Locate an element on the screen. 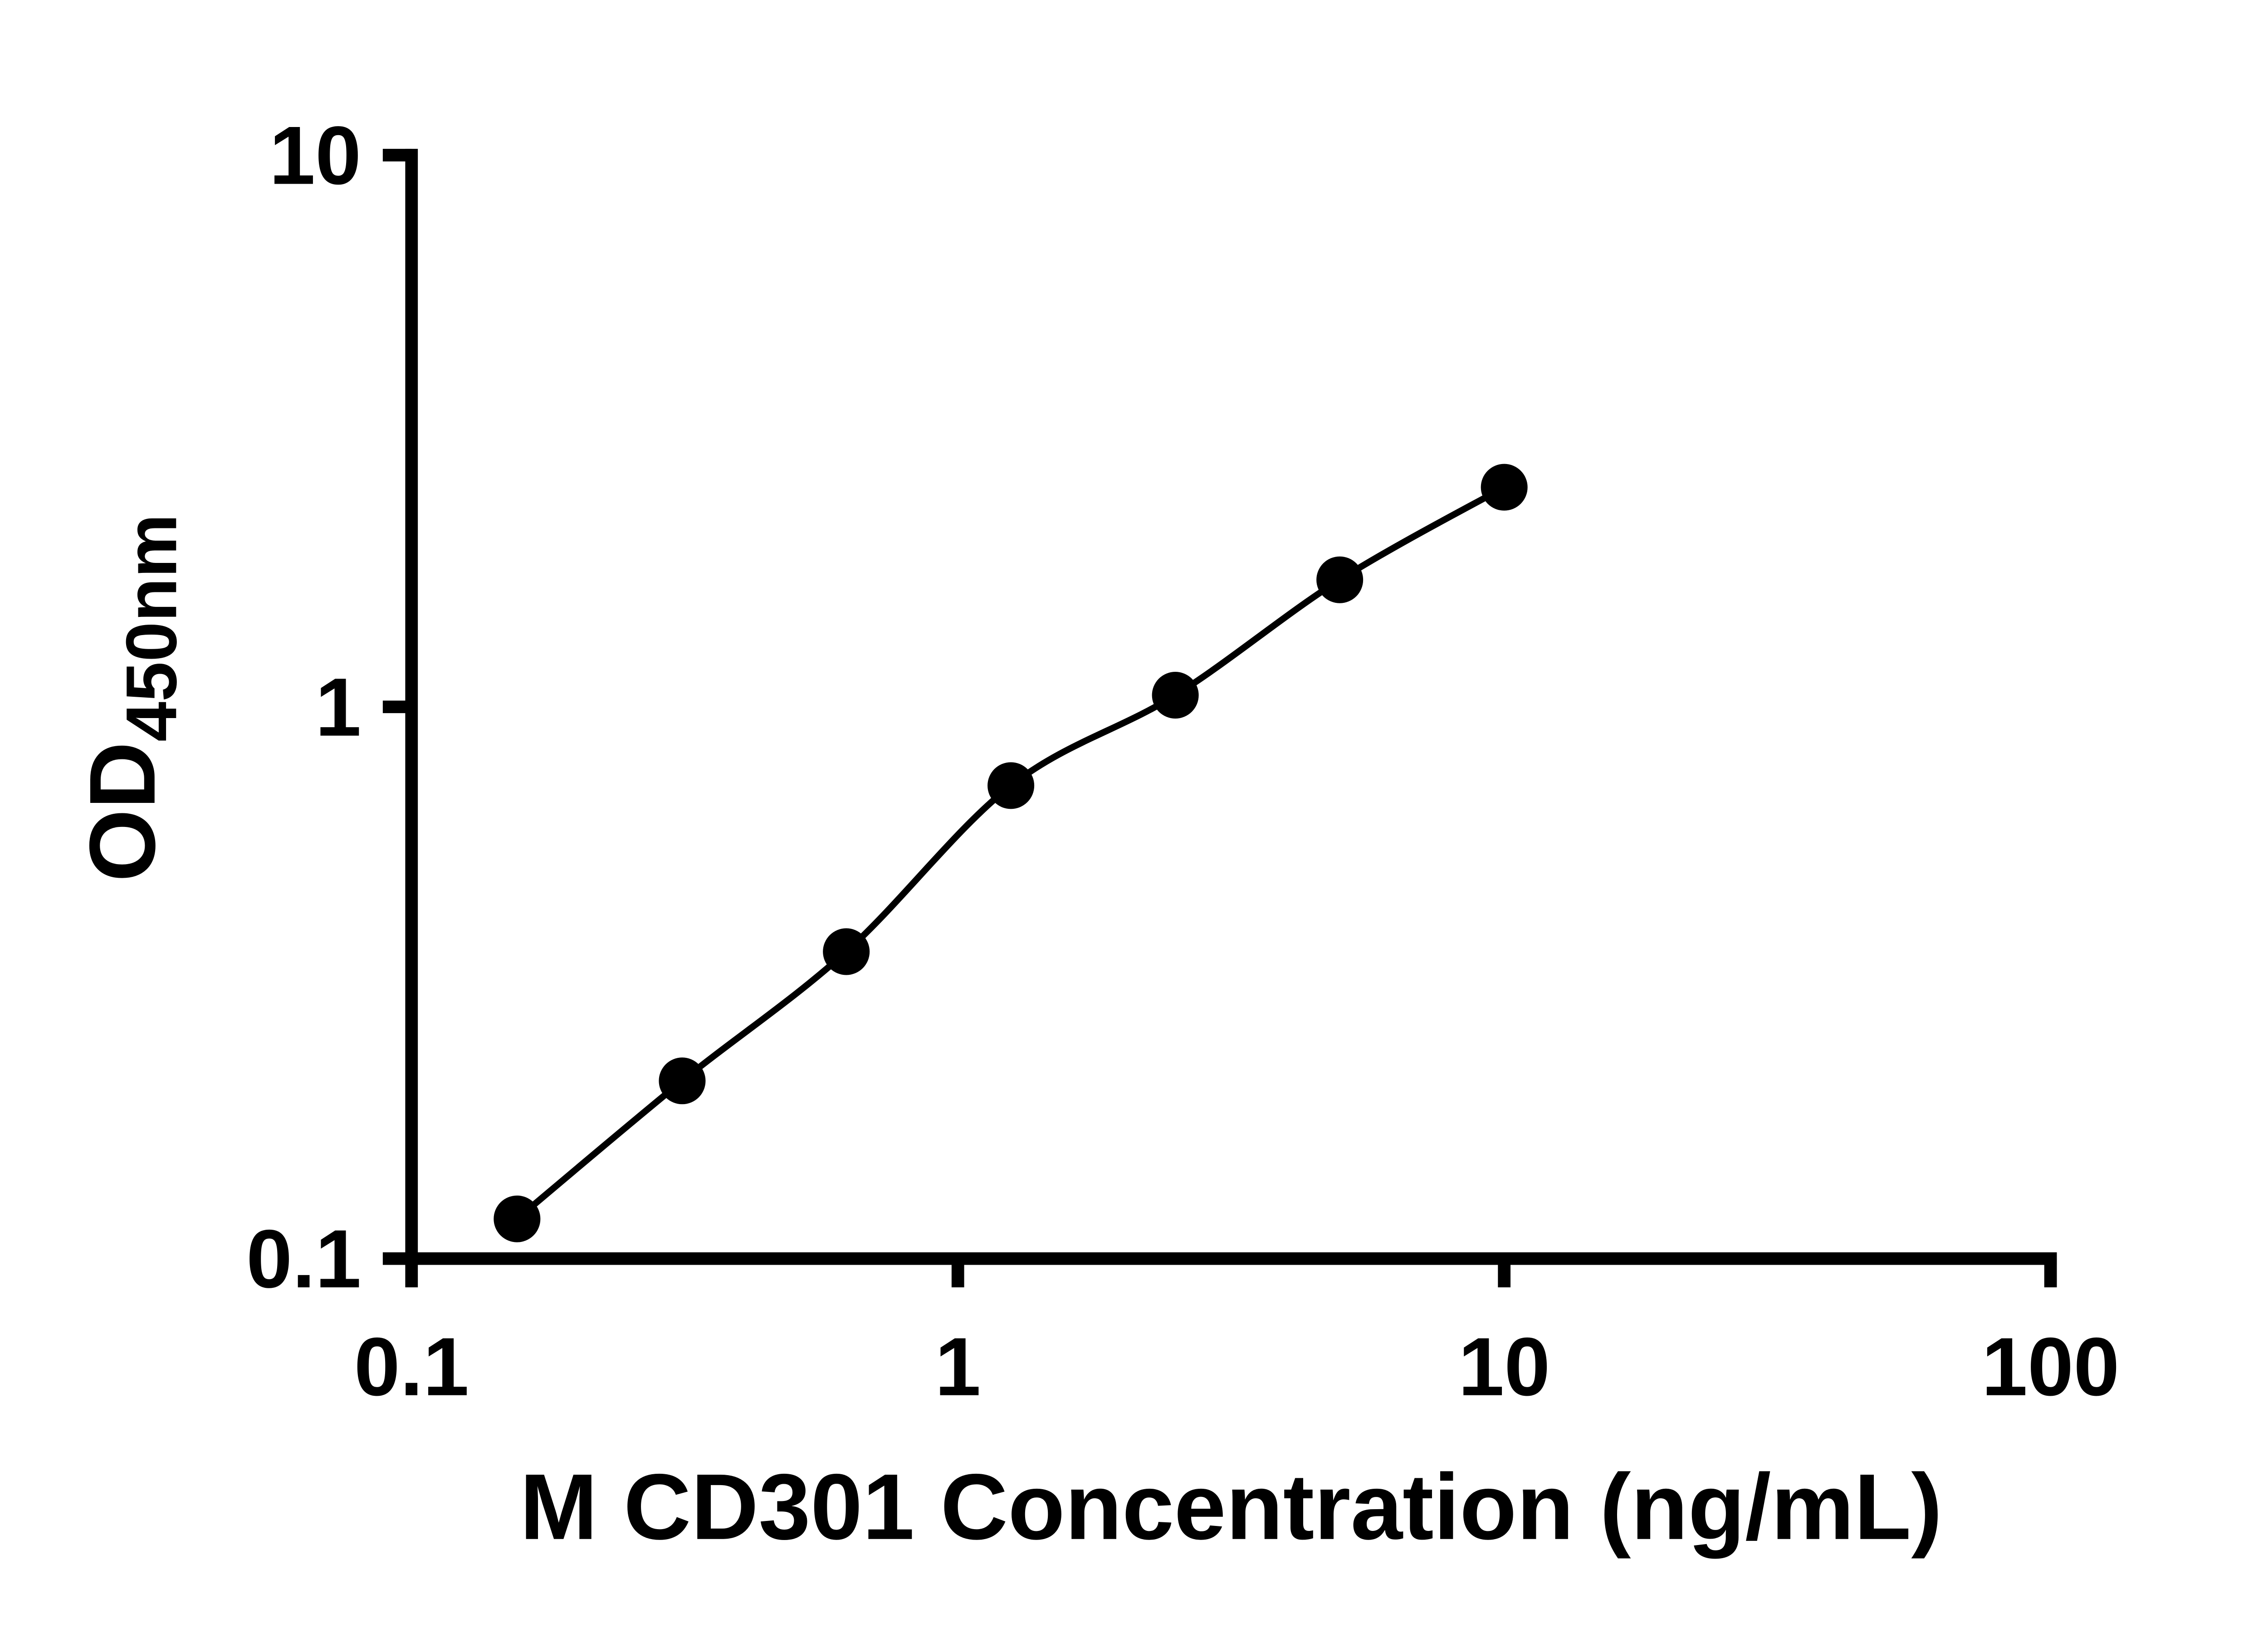  x-tick-label: 100 is located at coordinates (2051, 1366).